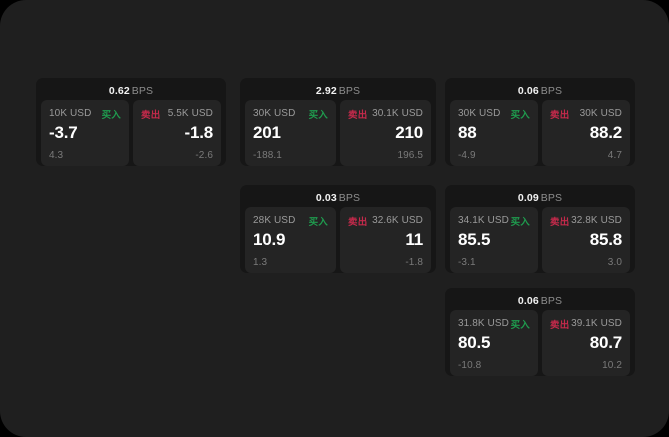 The width and height of the screenshot is (669, 437). What do you see at coordinates (326, 91) in the screenshot?
I see `spread-value: 2.92` at bounding box center [326, 91].